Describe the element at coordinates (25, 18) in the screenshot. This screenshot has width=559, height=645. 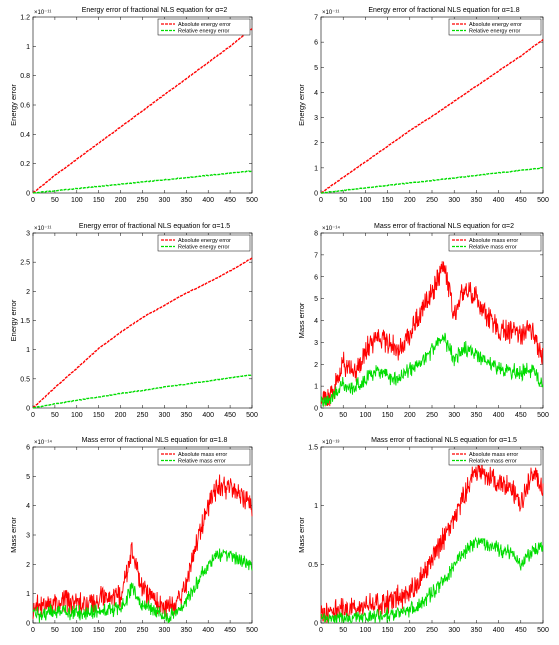
I see `y-tick-label: 1.2` at that location.